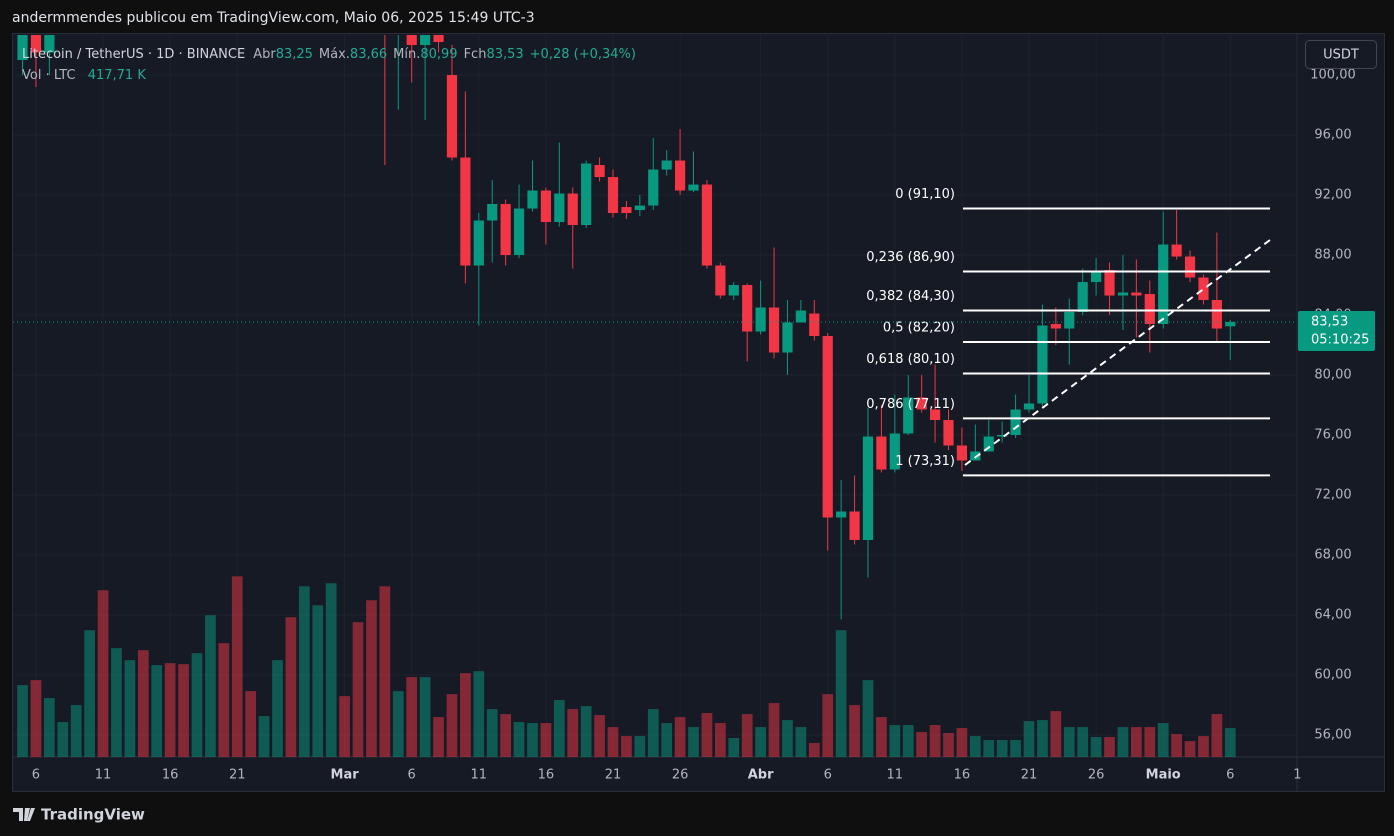 The width and height of the screenshot is (1394, 836). I want to click on y-tick-label: 64,00, so click(1332, 614).